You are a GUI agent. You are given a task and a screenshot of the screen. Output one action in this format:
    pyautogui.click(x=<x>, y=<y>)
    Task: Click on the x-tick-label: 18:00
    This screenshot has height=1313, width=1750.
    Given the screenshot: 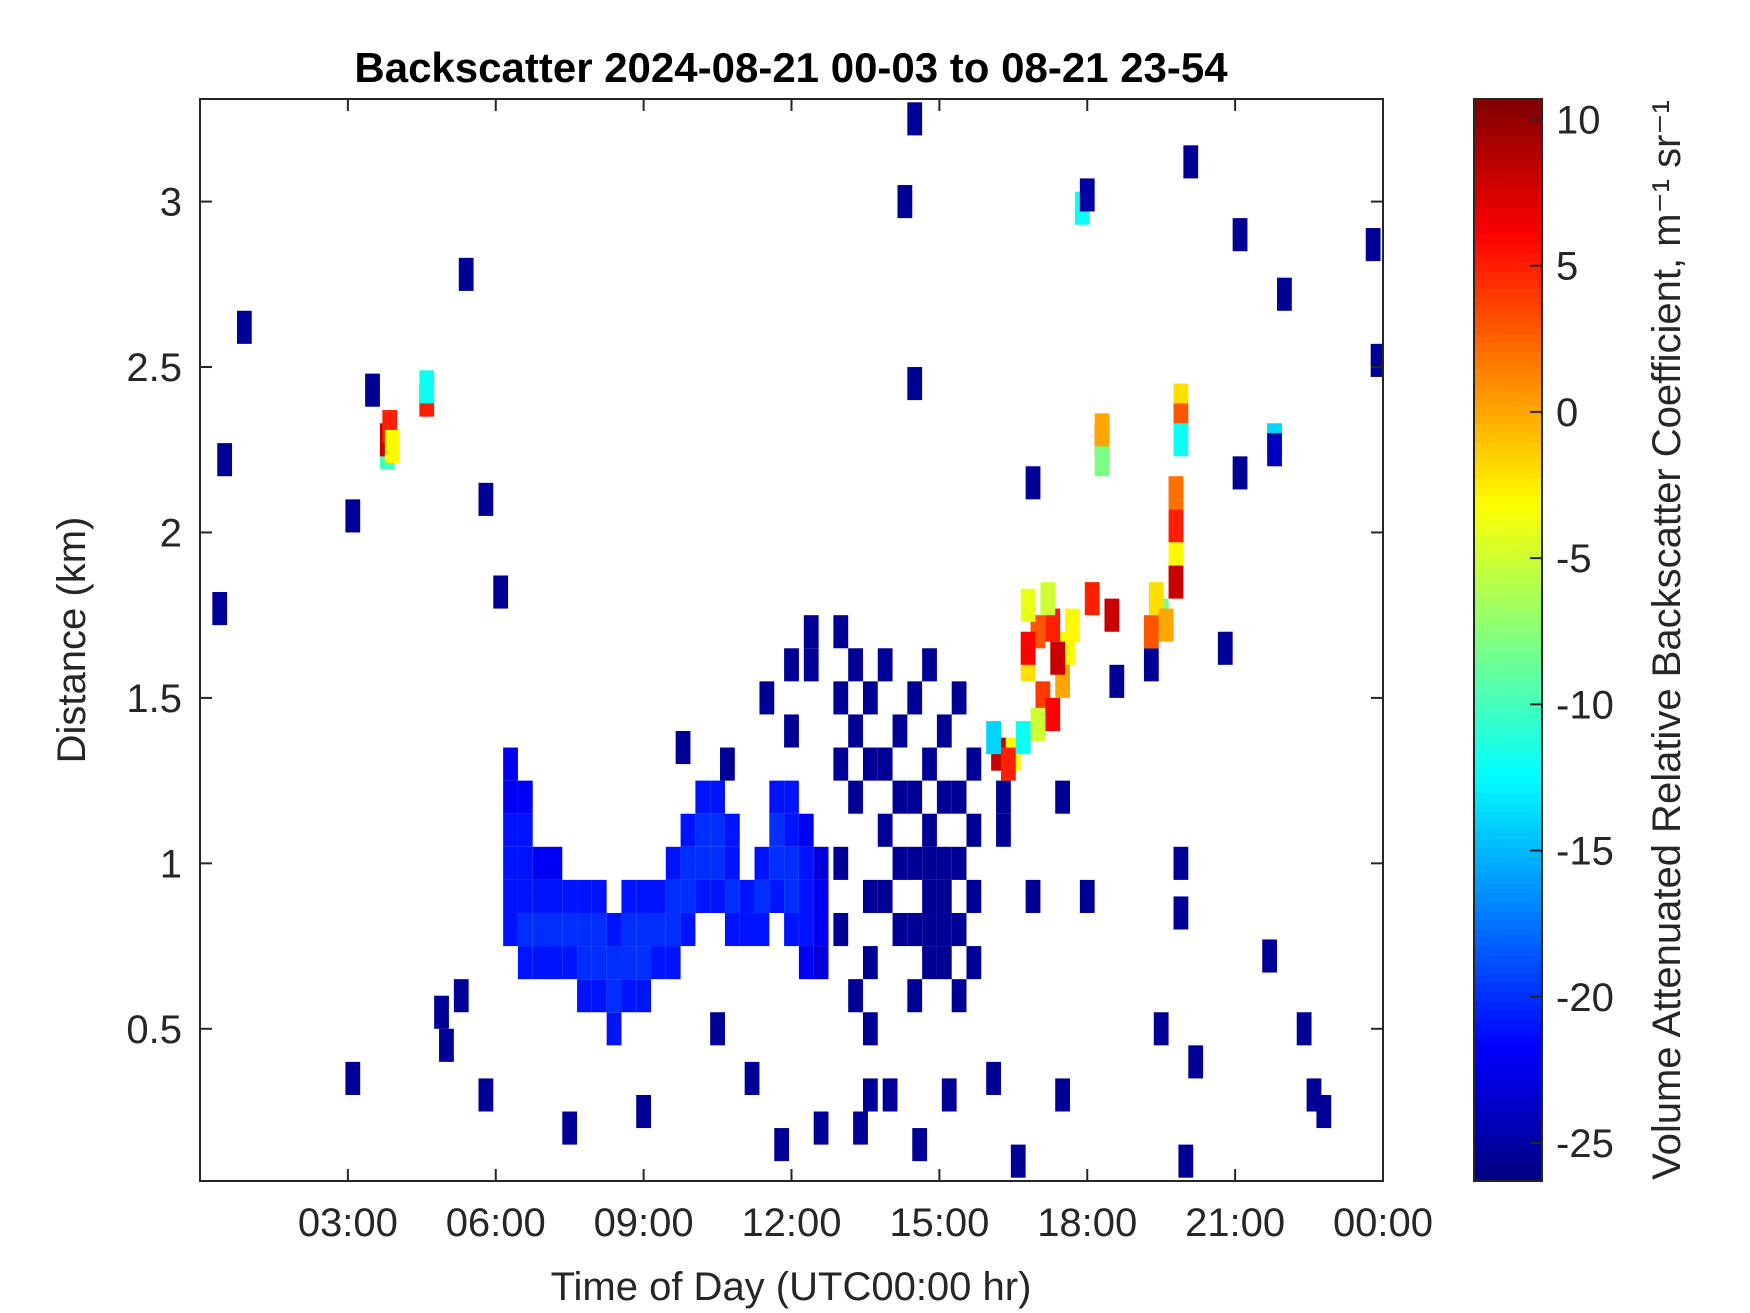 What is the action you would take?
    pyautogui.click(x=1087, y=1223)
    